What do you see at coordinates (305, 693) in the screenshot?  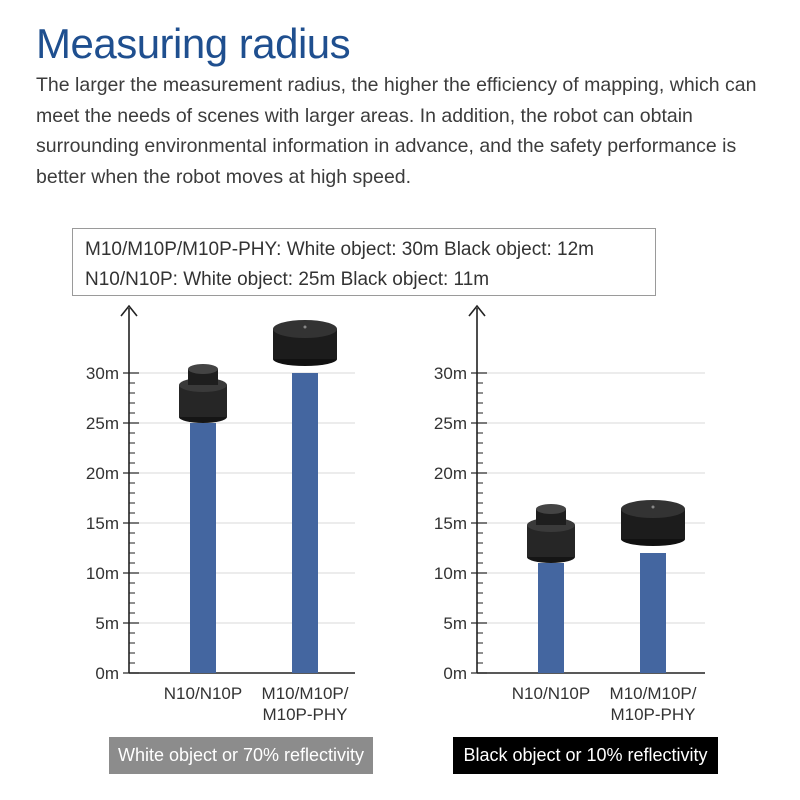 I see `chart1-x-tick-label: M10/M10P/` at bounding box center [305, 693].